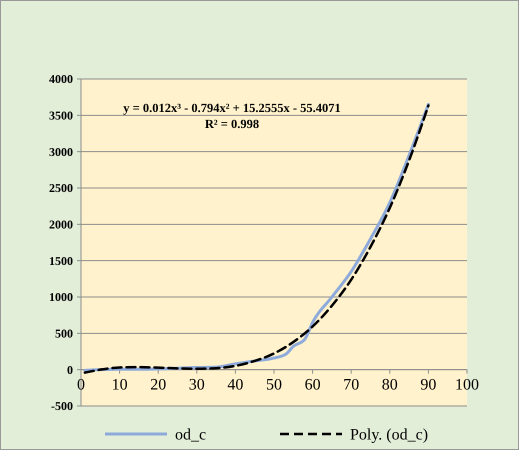 This screenshot has width=519, height=450. I want to click on legend-label: od_c, so click(190, 435).